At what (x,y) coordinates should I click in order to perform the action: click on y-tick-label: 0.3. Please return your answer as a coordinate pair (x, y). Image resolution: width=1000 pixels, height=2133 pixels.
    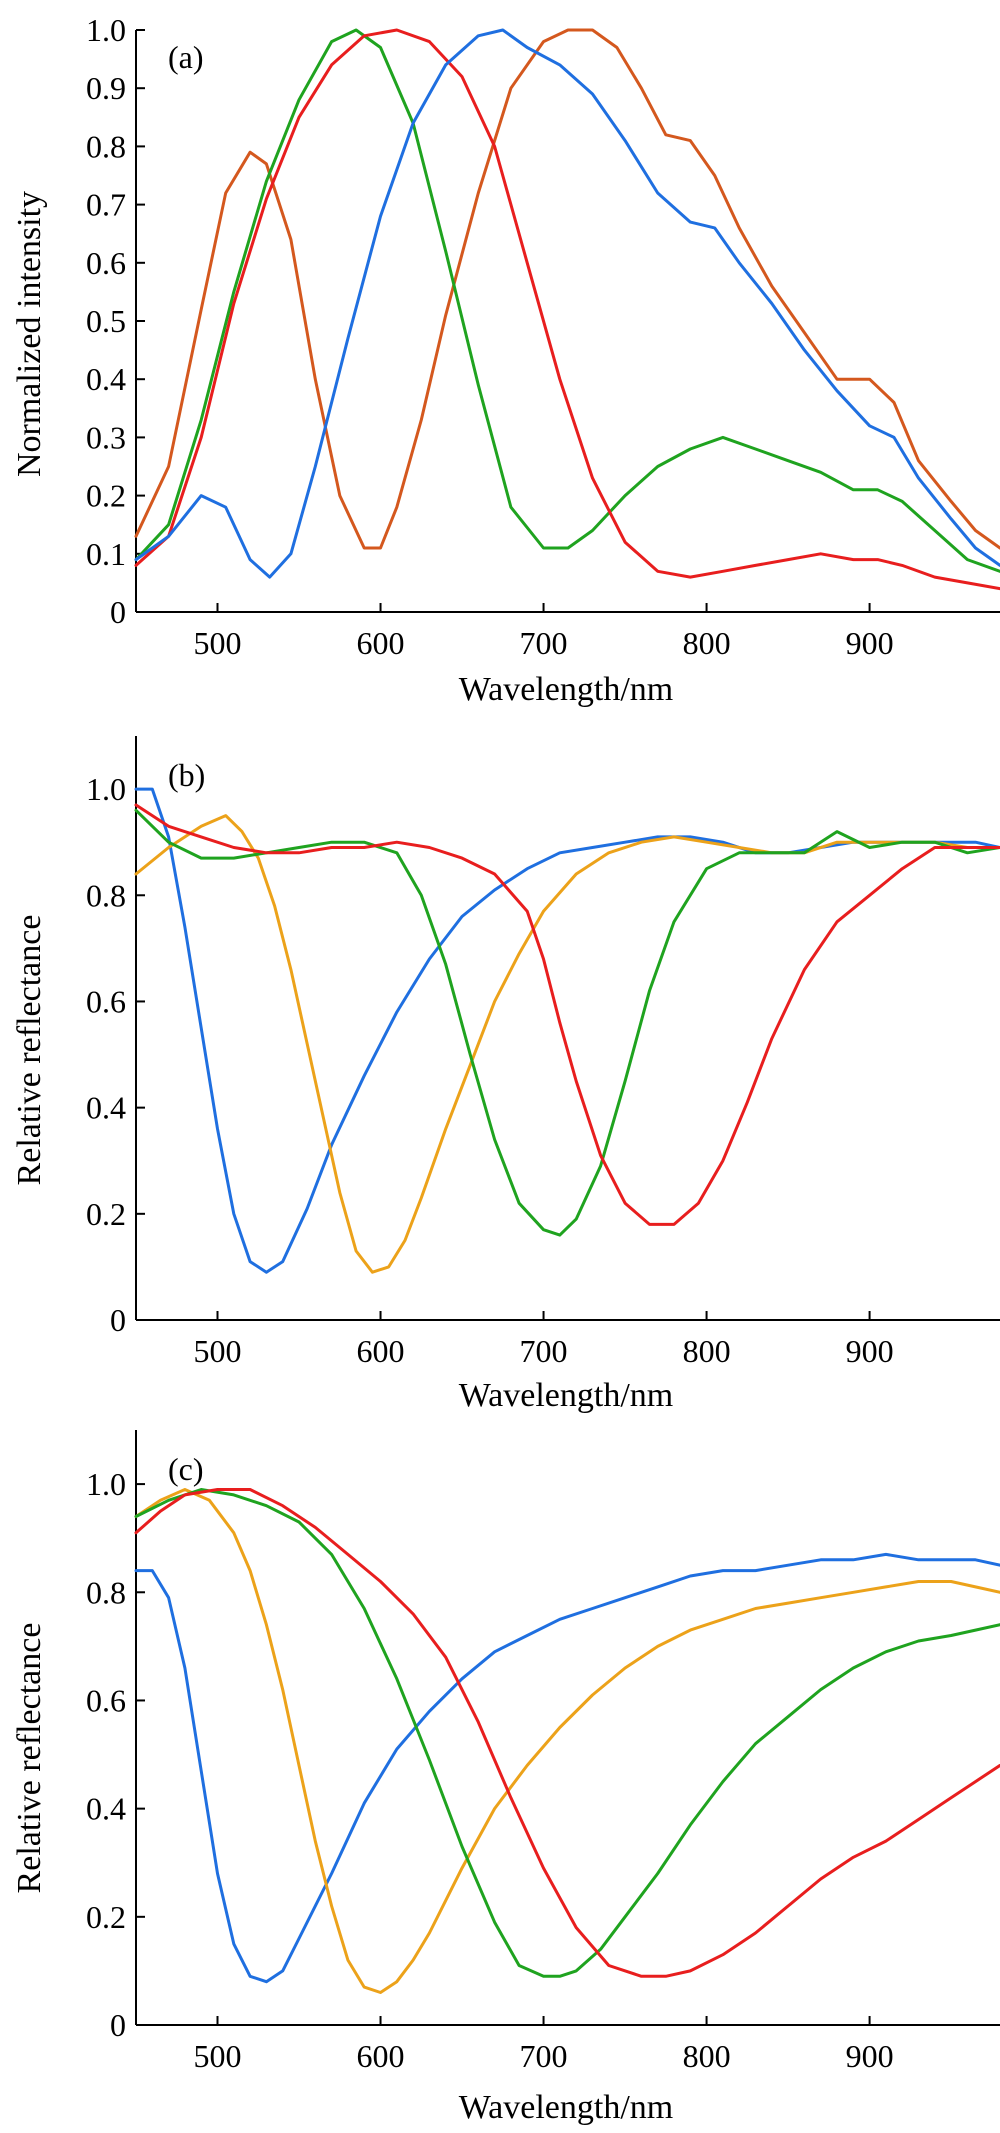
    Looking at the image, I should click on (106, 437).